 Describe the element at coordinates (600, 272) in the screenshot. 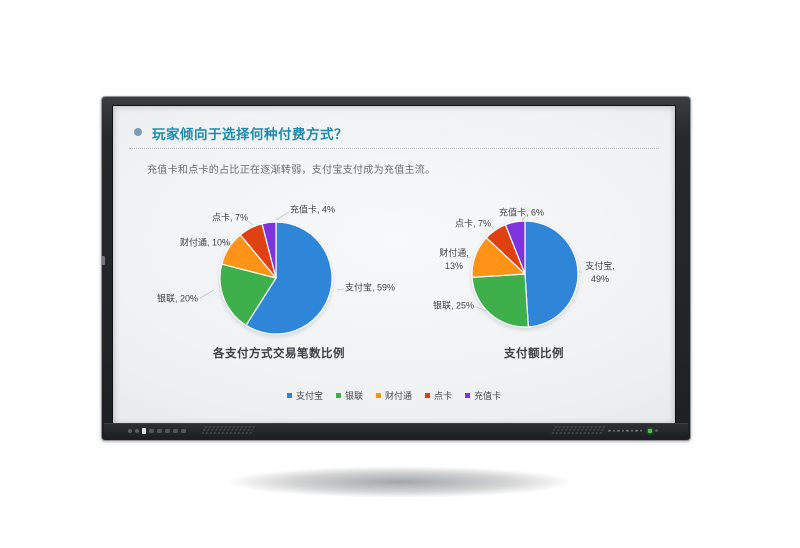

I see `pie-label: 支付宝, 49%` at that location.